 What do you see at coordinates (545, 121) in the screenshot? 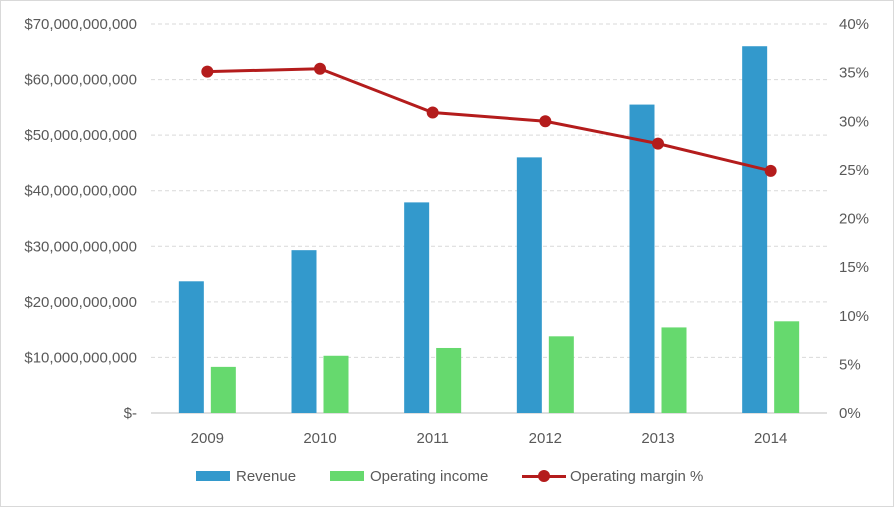
I see `point-operating-margin-2012` at bounding box center [545, 121].